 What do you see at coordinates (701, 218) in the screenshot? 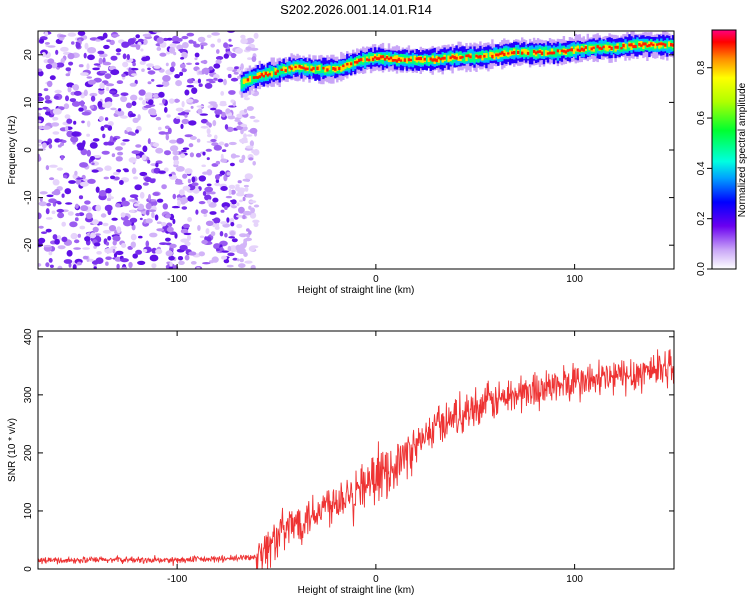
I see `colorbar-tick-label: 0.2` at bounding box center [701, 218].